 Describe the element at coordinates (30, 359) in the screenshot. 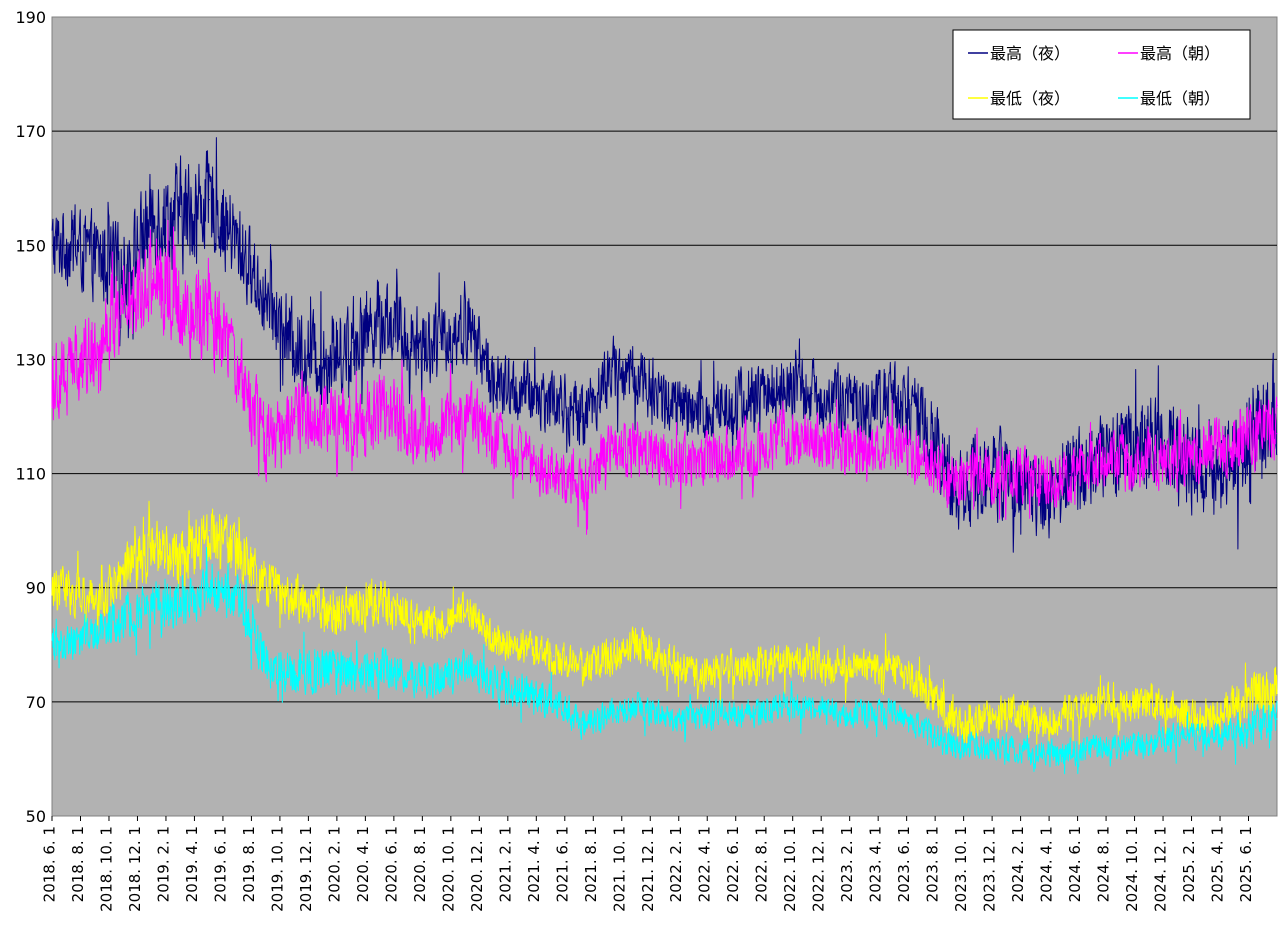

I see `y-tick-label: 130` at that location.